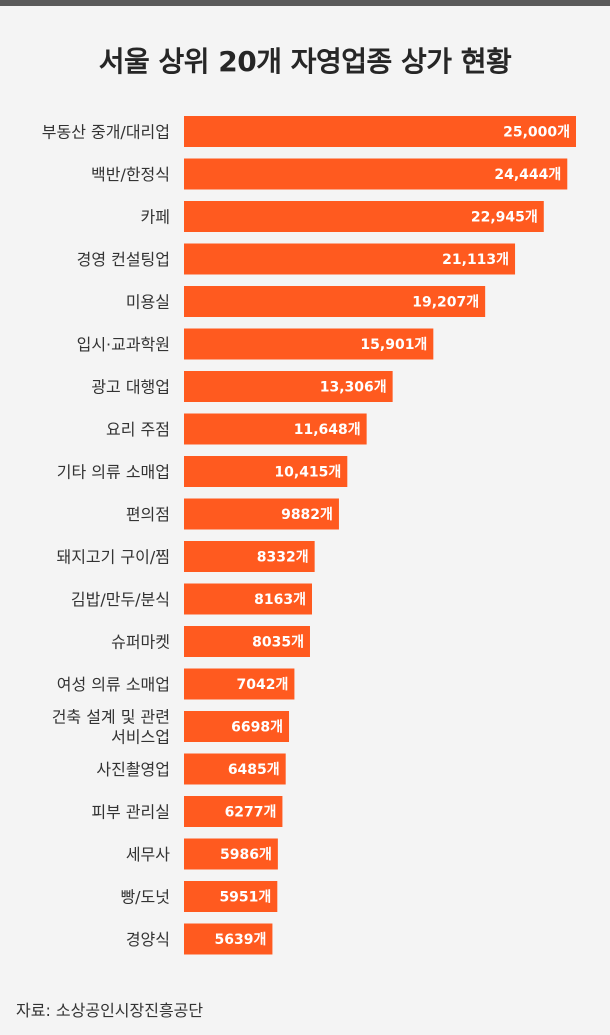 This screenshot has height=1035, width=610. Describe the element at coordinates (113, 684) in the screenshot. I see `category-label-14: 여성 의류 소매업` at that location.